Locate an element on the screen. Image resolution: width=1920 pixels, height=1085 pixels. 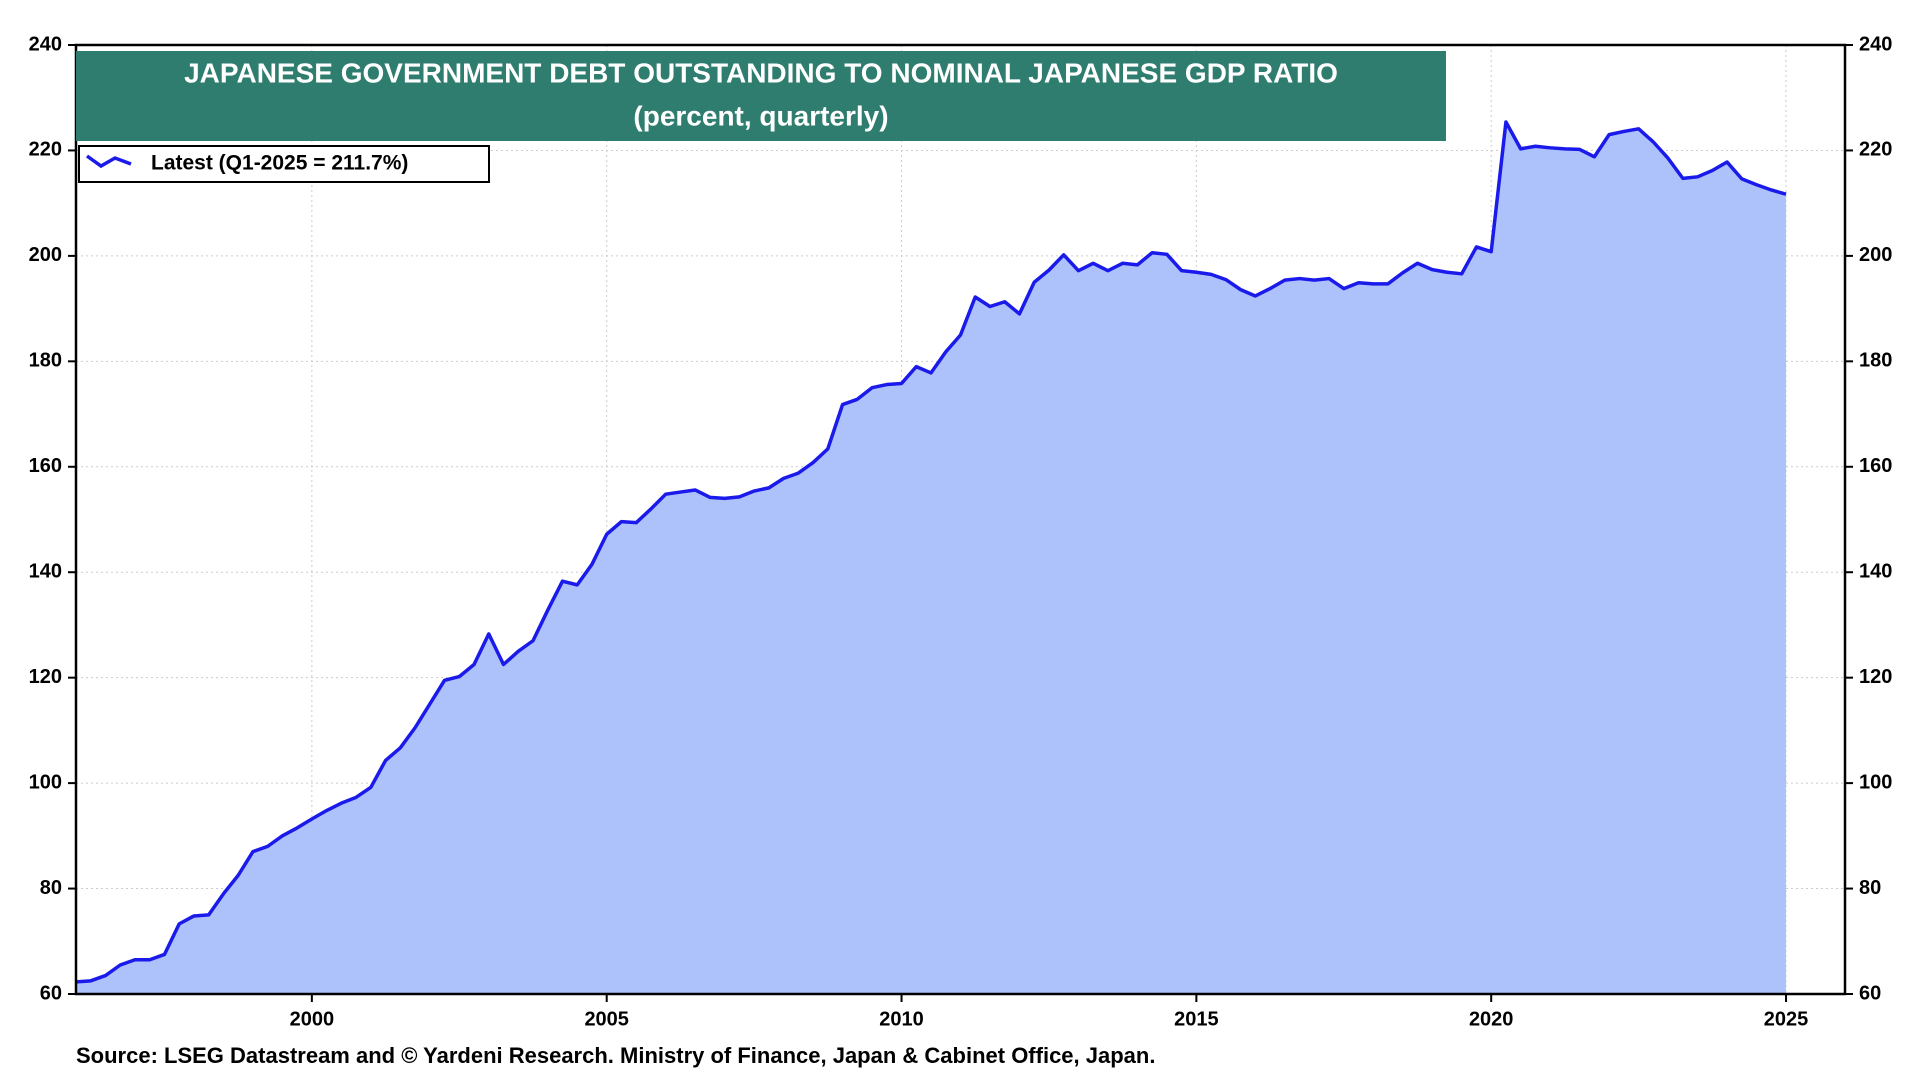
x-tick-label: 2025 is located at coordinates (1786, 1019).